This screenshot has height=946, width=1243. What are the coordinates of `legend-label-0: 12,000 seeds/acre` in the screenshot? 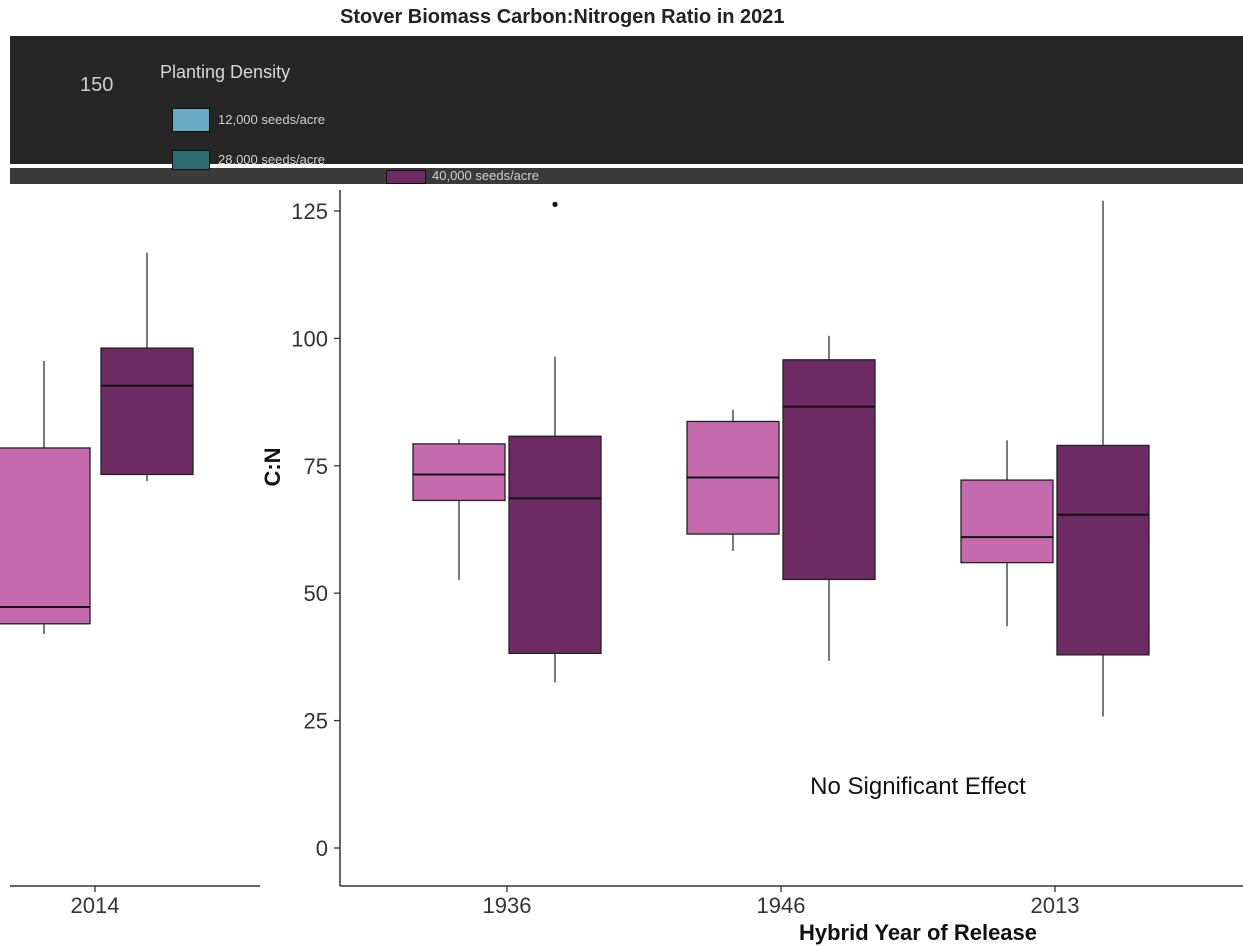 It's located at (271, 119).